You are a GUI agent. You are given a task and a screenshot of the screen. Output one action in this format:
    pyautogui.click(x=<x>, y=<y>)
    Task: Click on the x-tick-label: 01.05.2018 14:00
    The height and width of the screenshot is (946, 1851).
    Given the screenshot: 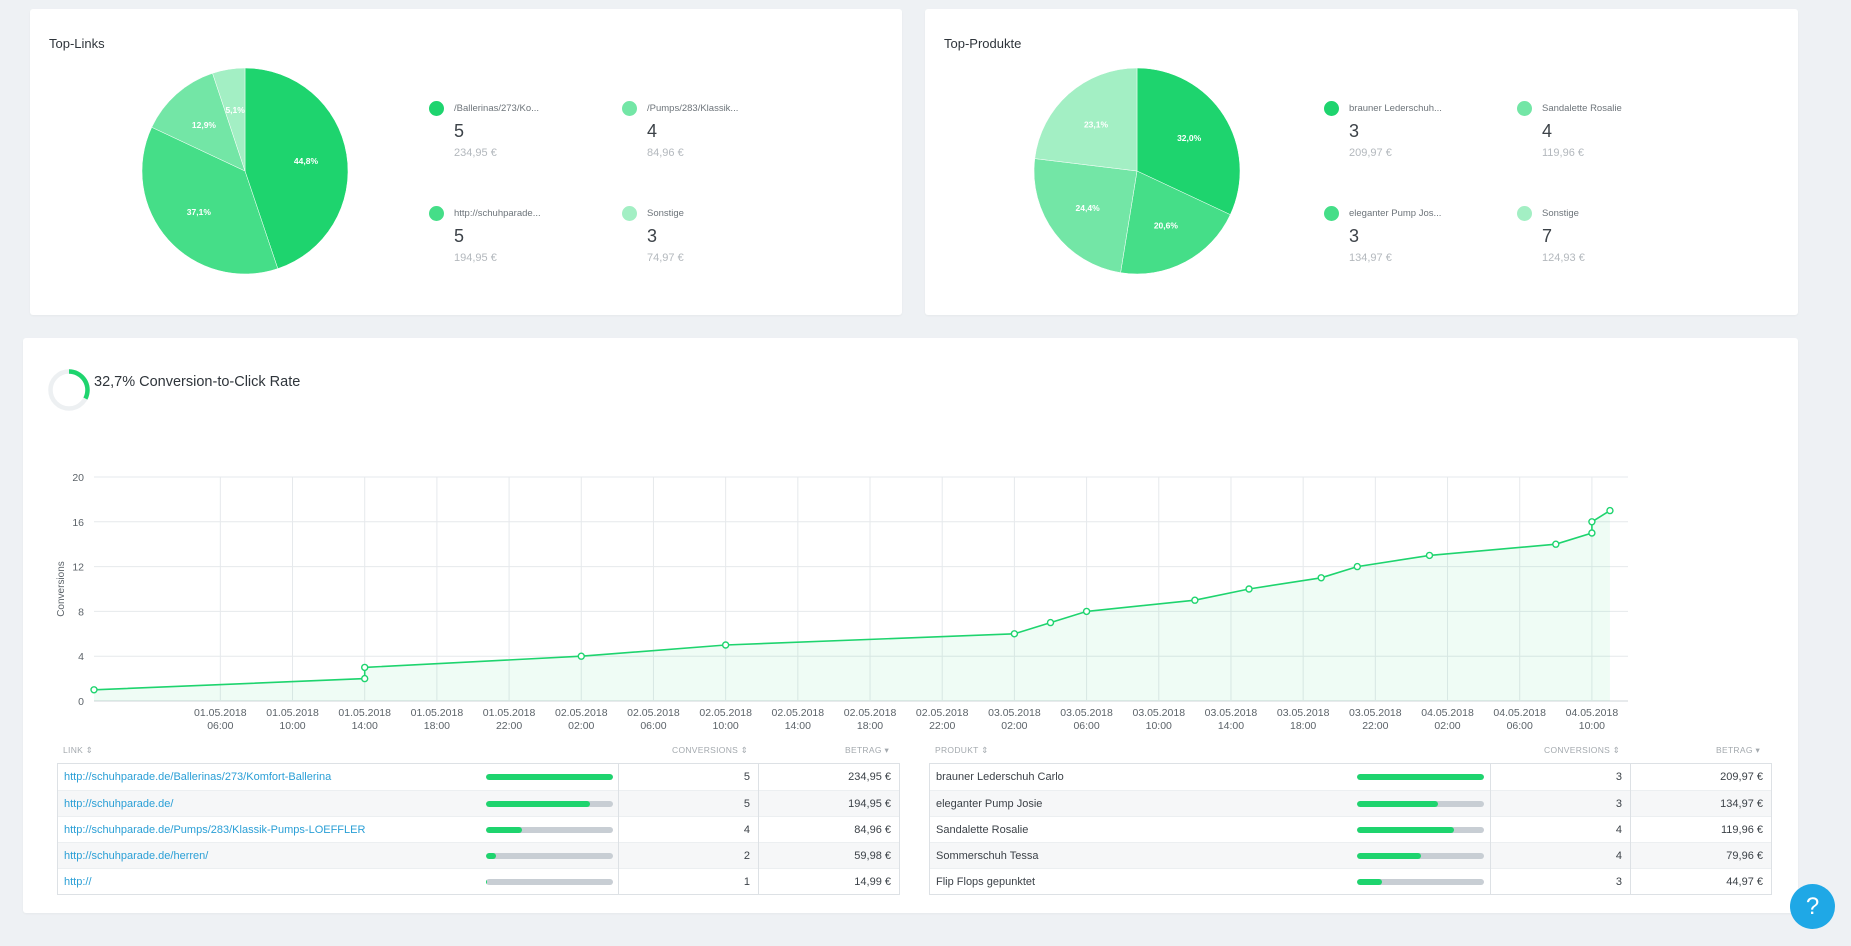 What is the action you would take?
    pyautogui.click(x=364, y=719)
    